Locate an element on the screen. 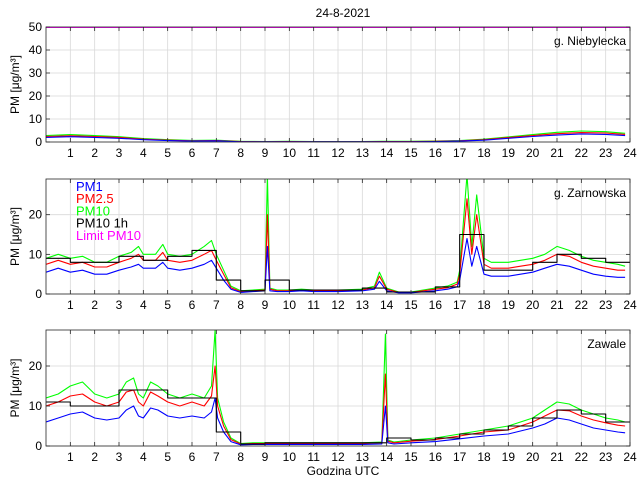  x-tick-label: 13 is located at coordinates (363, 305).